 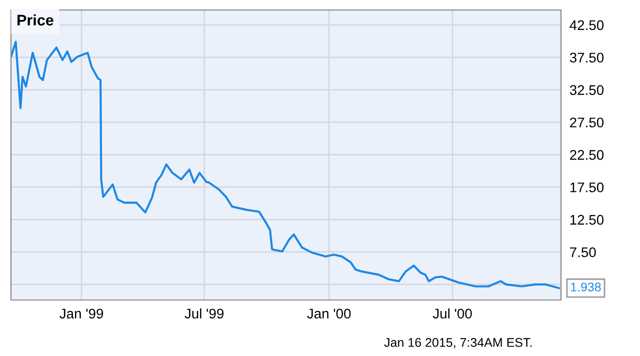 I want to click on y-tick-label: 17.50, so click(x=587, y=187).